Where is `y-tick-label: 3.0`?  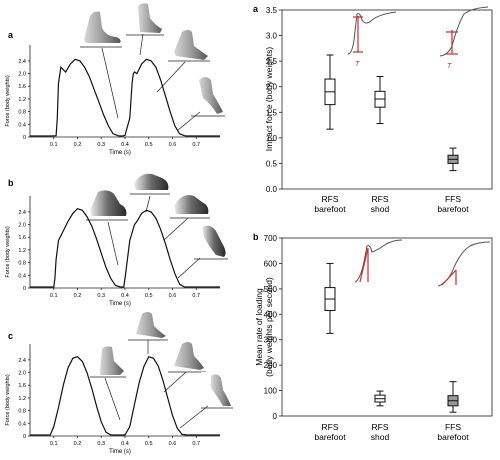
y-tick-label: 3.0 is located at coordinates (272, 36).